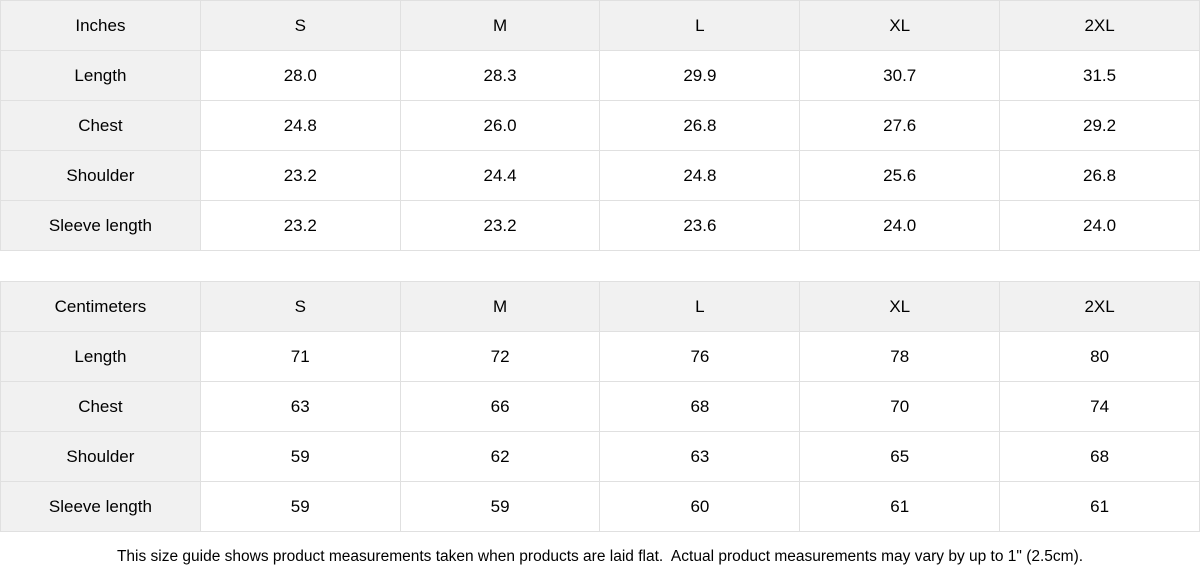 Image resolution: width=1200 pixels, height=580 pixels. What do you see at coordinates (1099, 356) in the screenshot?
I see `value-cell: 80` at bounding box center [1099, 356].